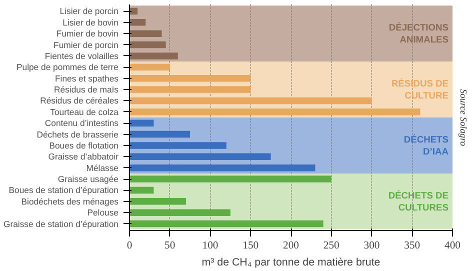  What do you see at coordinates (210, 246) in the screenshot?
I see `x-tick-label: 100` at bounding box center [210, 246].